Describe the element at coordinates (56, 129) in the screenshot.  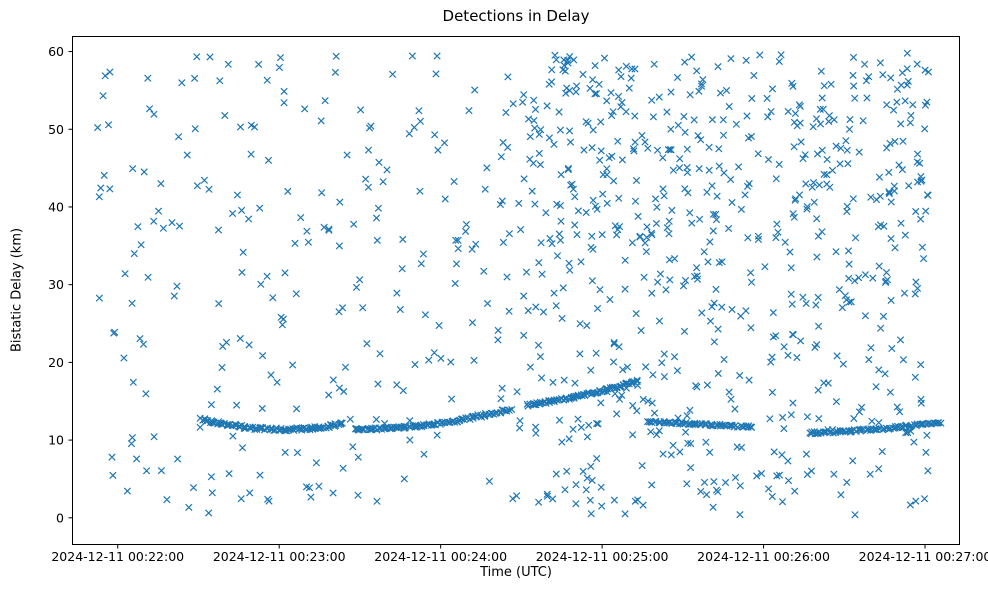
I see `y-tick-label: 50` at that location.